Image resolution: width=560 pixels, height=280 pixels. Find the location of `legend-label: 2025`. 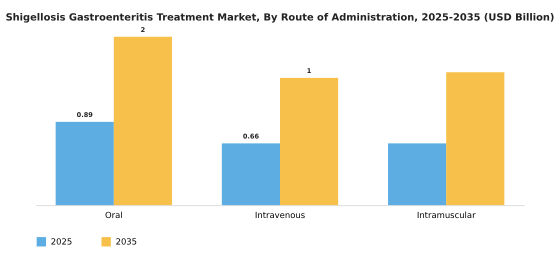

legend-label: 2025 is located at coordinates (61, 241).